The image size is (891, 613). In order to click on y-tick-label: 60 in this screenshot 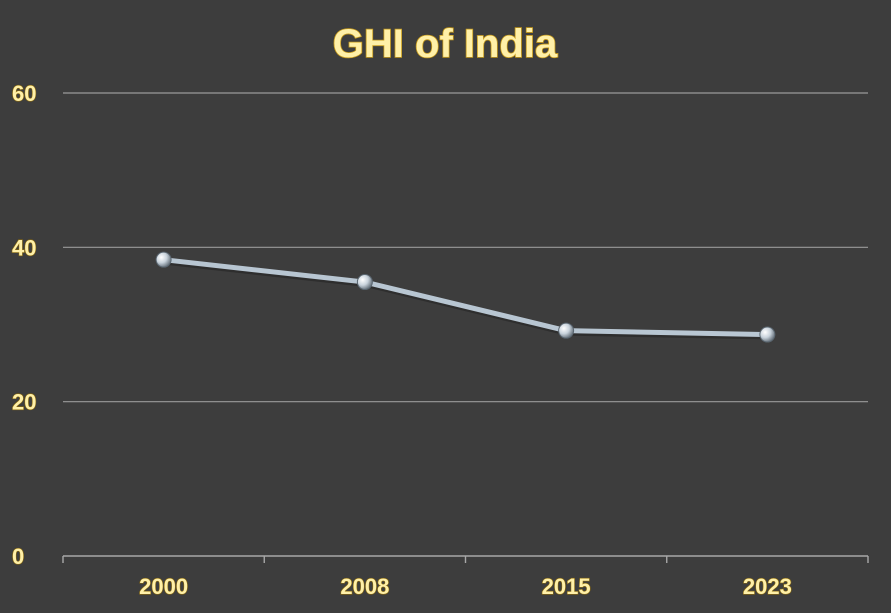, I will do `click(24, 93)`.